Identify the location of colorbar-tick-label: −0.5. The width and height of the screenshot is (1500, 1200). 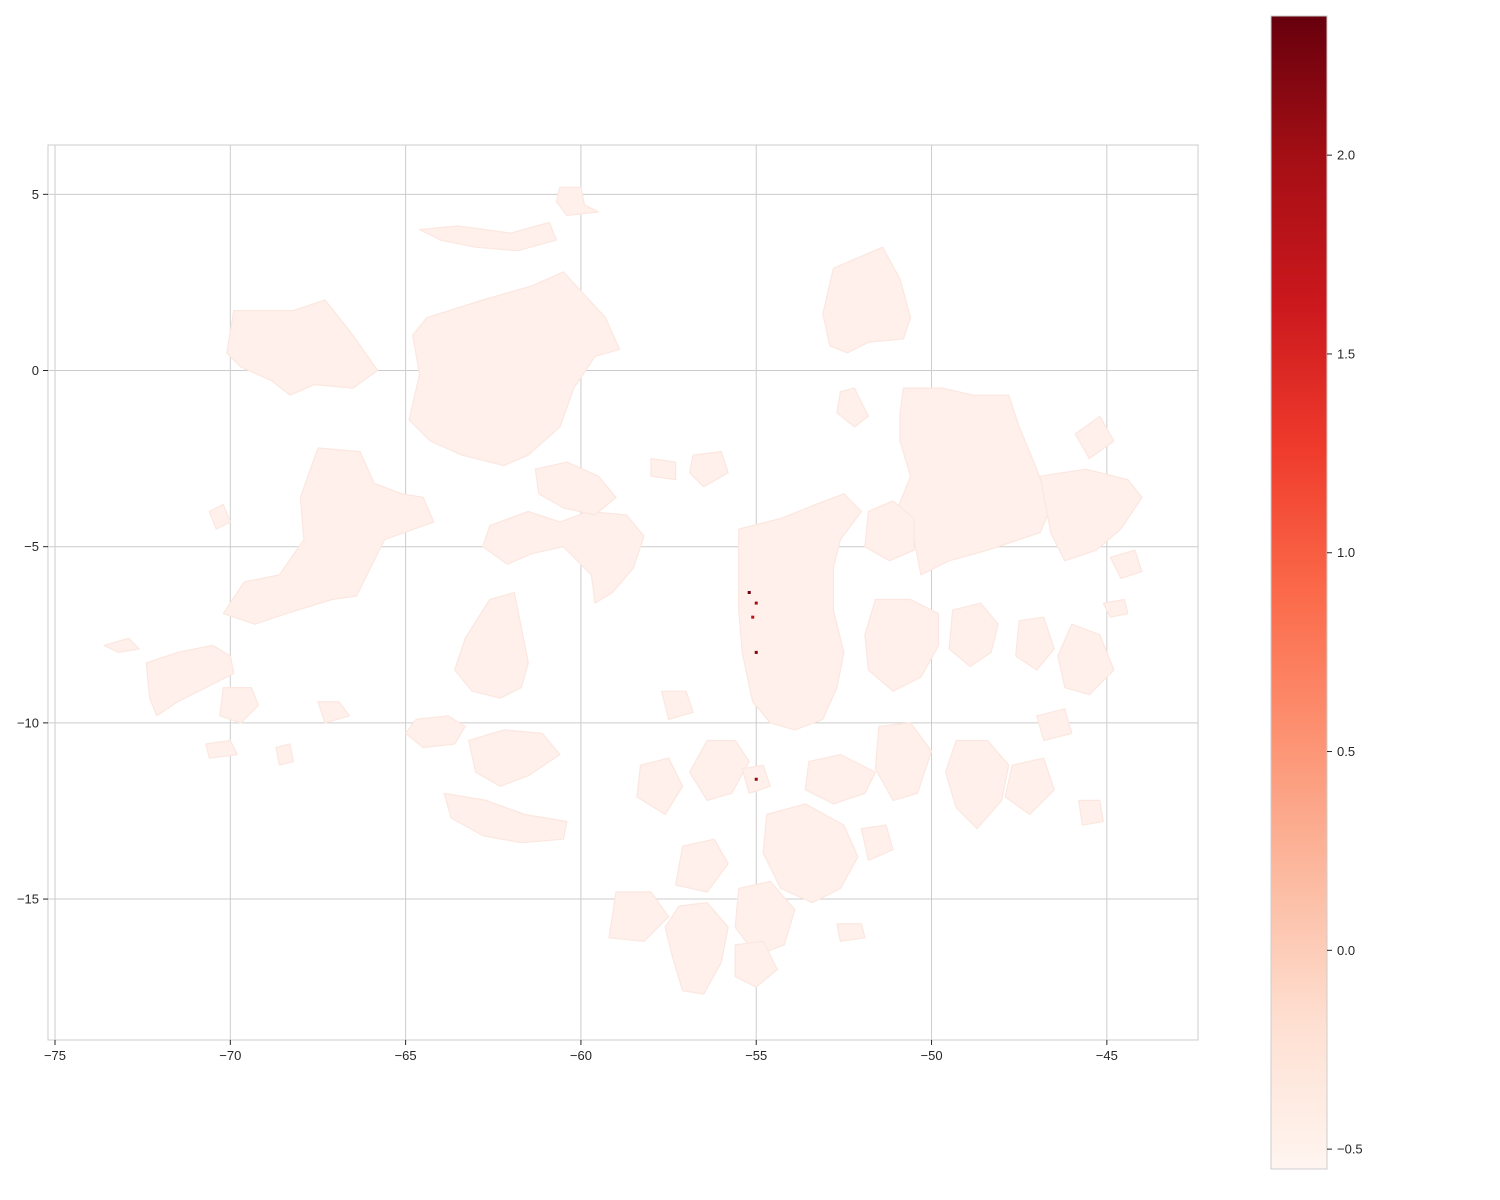
(1350, 1149).